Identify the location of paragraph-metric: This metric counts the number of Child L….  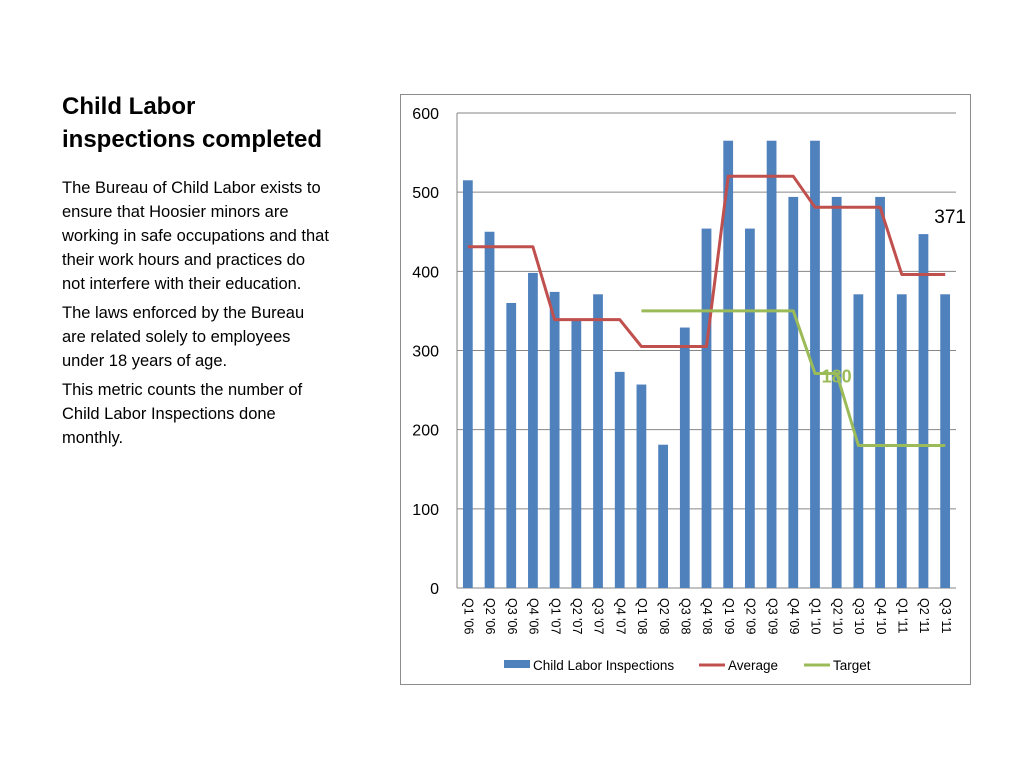
(182, 414).